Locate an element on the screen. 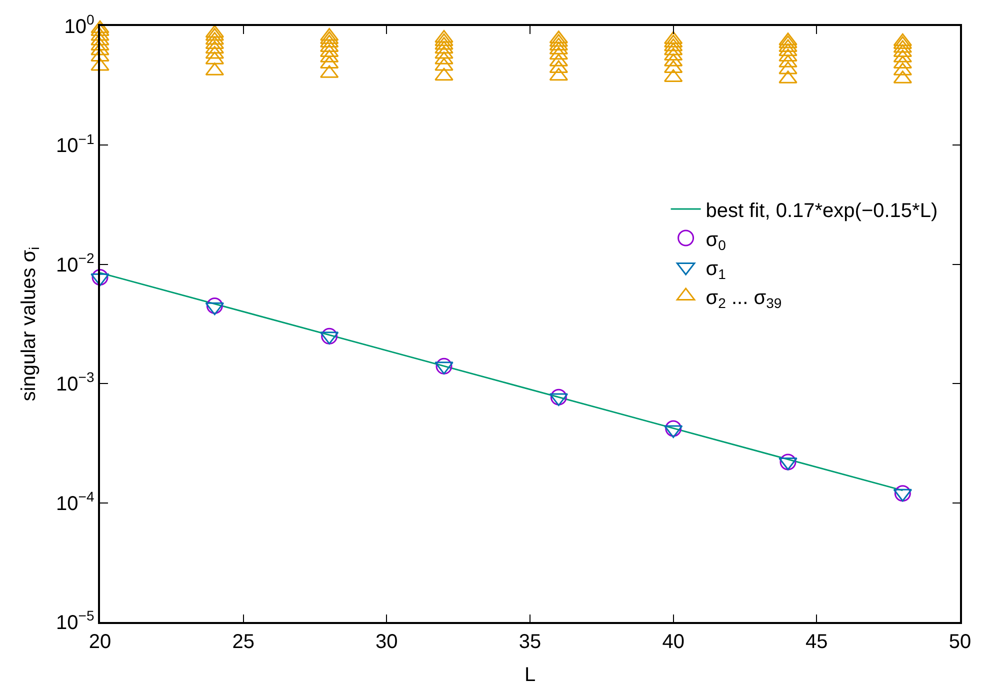 The height and width of the screenshot is (694, 983). x-tick-label: 40 is located at coordinates (673, 641).